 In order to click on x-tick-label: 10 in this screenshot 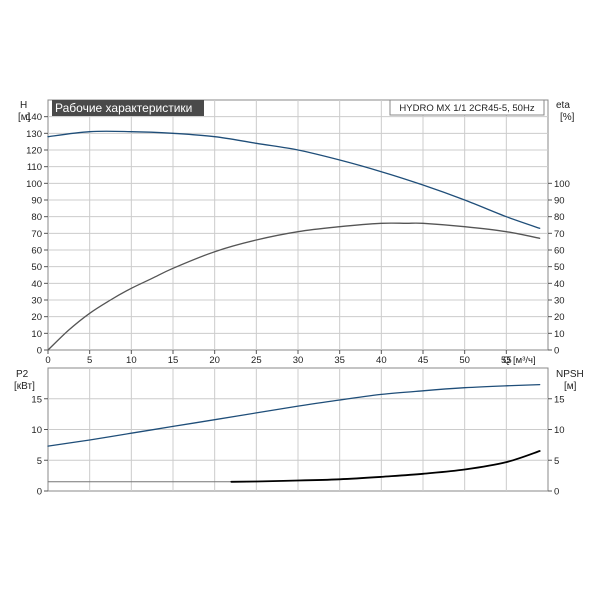, I will do `click(131, 360)`.